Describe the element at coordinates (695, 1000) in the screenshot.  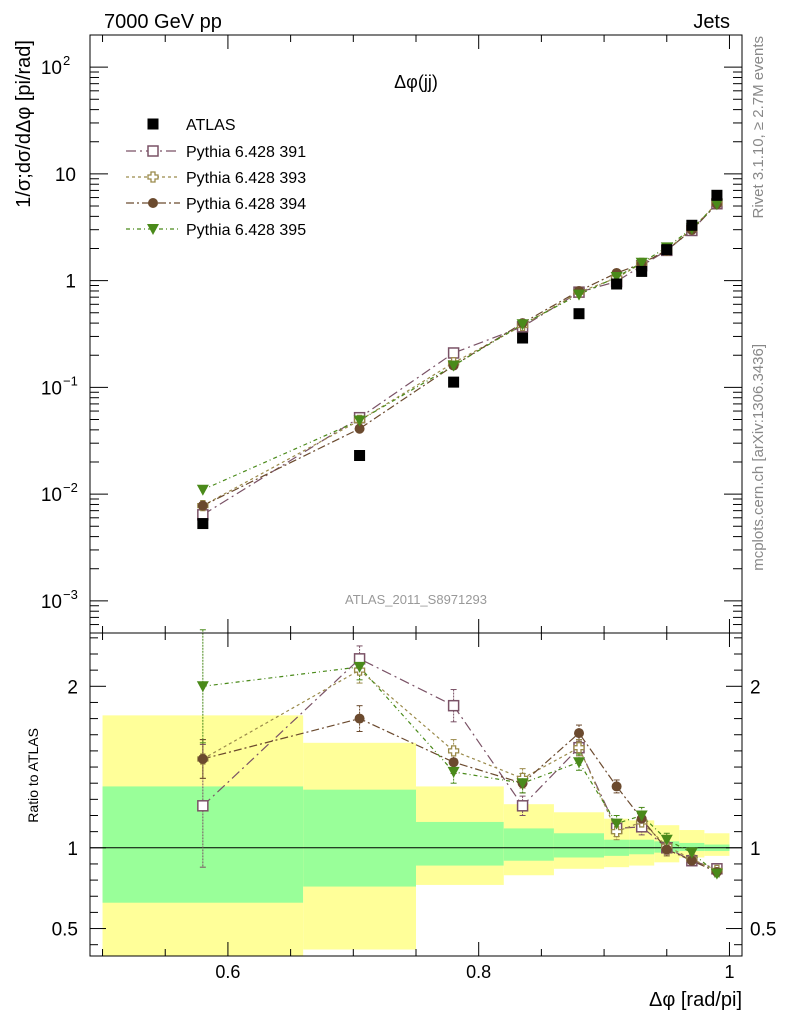
I see `x-axis-title: Δφ [rad/pi]` at that location.